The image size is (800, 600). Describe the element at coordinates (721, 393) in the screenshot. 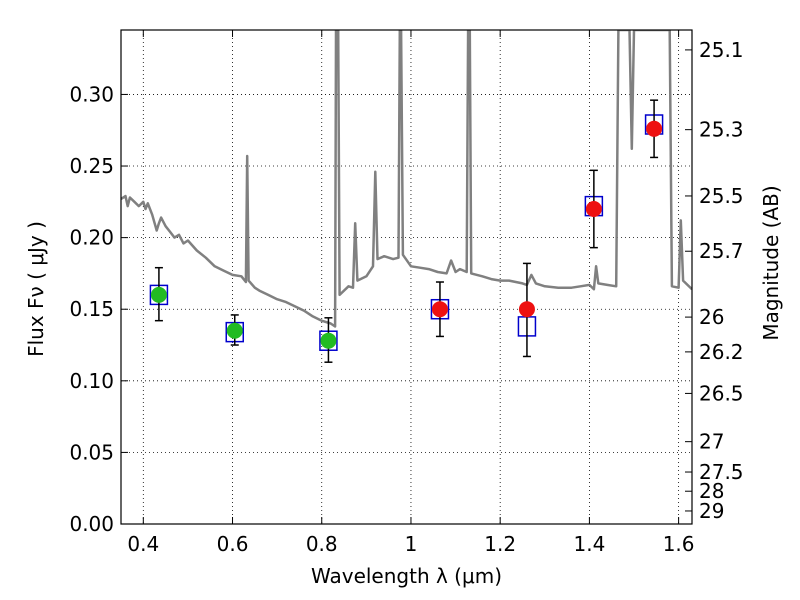

I see `magnitude-tick-label: 26.5` at that location.